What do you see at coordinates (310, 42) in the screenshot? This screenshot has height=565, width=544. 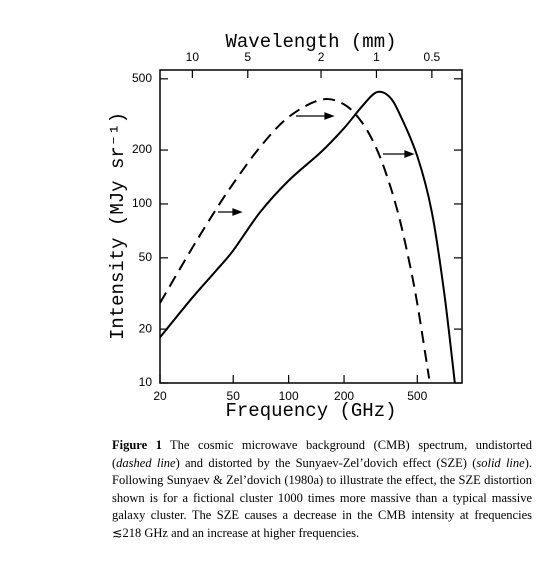 I see `x2-axis-label: Wavelength (mm)` at bounding box center [310, 42].